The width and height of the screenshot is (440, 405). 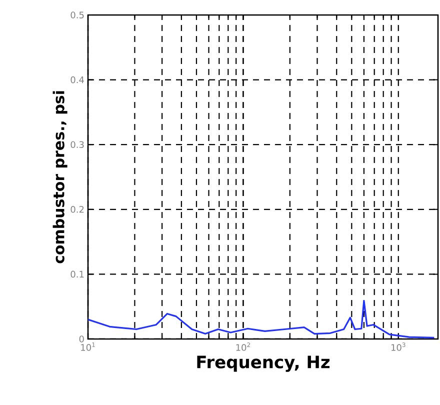 What do you see at coordinates (81, 339) in the screenshot?
I see `y-tick-label: 0` at bounding box center [81, 339].